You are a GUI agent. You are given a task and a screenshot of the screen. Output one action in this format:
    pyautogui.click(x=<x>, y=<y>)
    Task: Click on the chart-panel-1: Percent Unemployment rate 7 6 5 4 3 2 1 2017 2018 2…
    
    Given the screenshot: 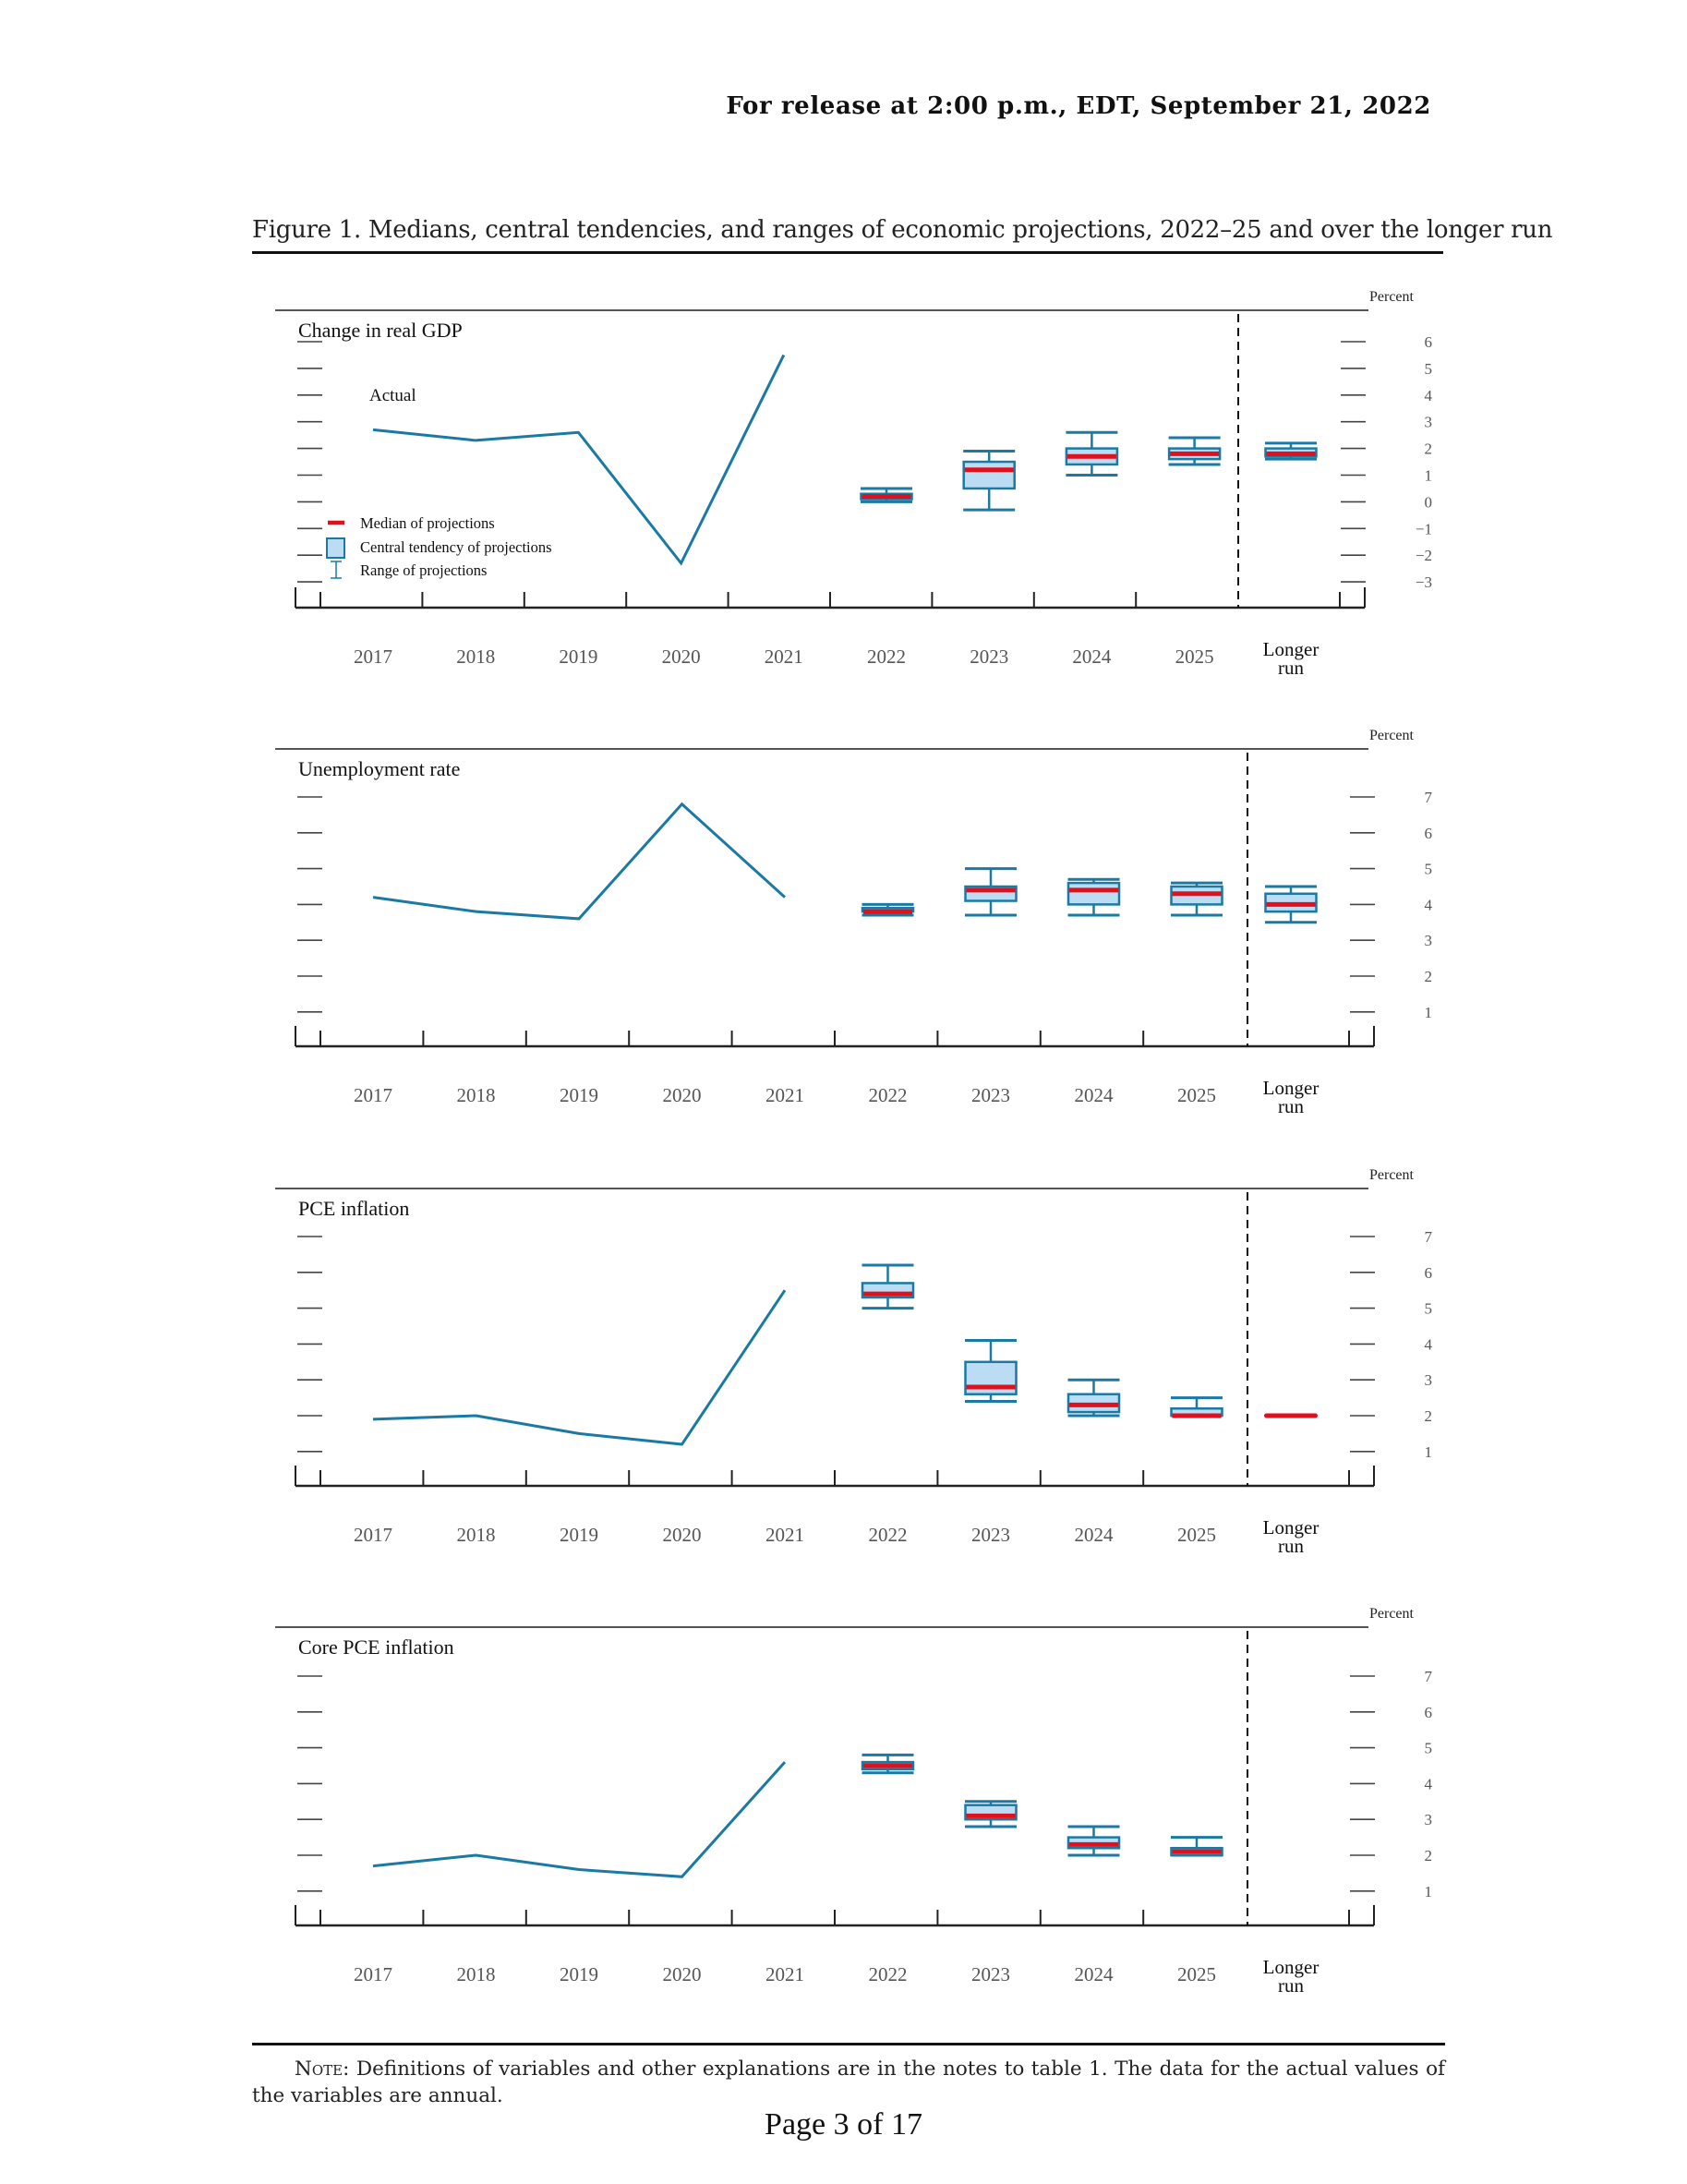 What is the action you would take?
    pyautogui.click(x=854, y=922)
    